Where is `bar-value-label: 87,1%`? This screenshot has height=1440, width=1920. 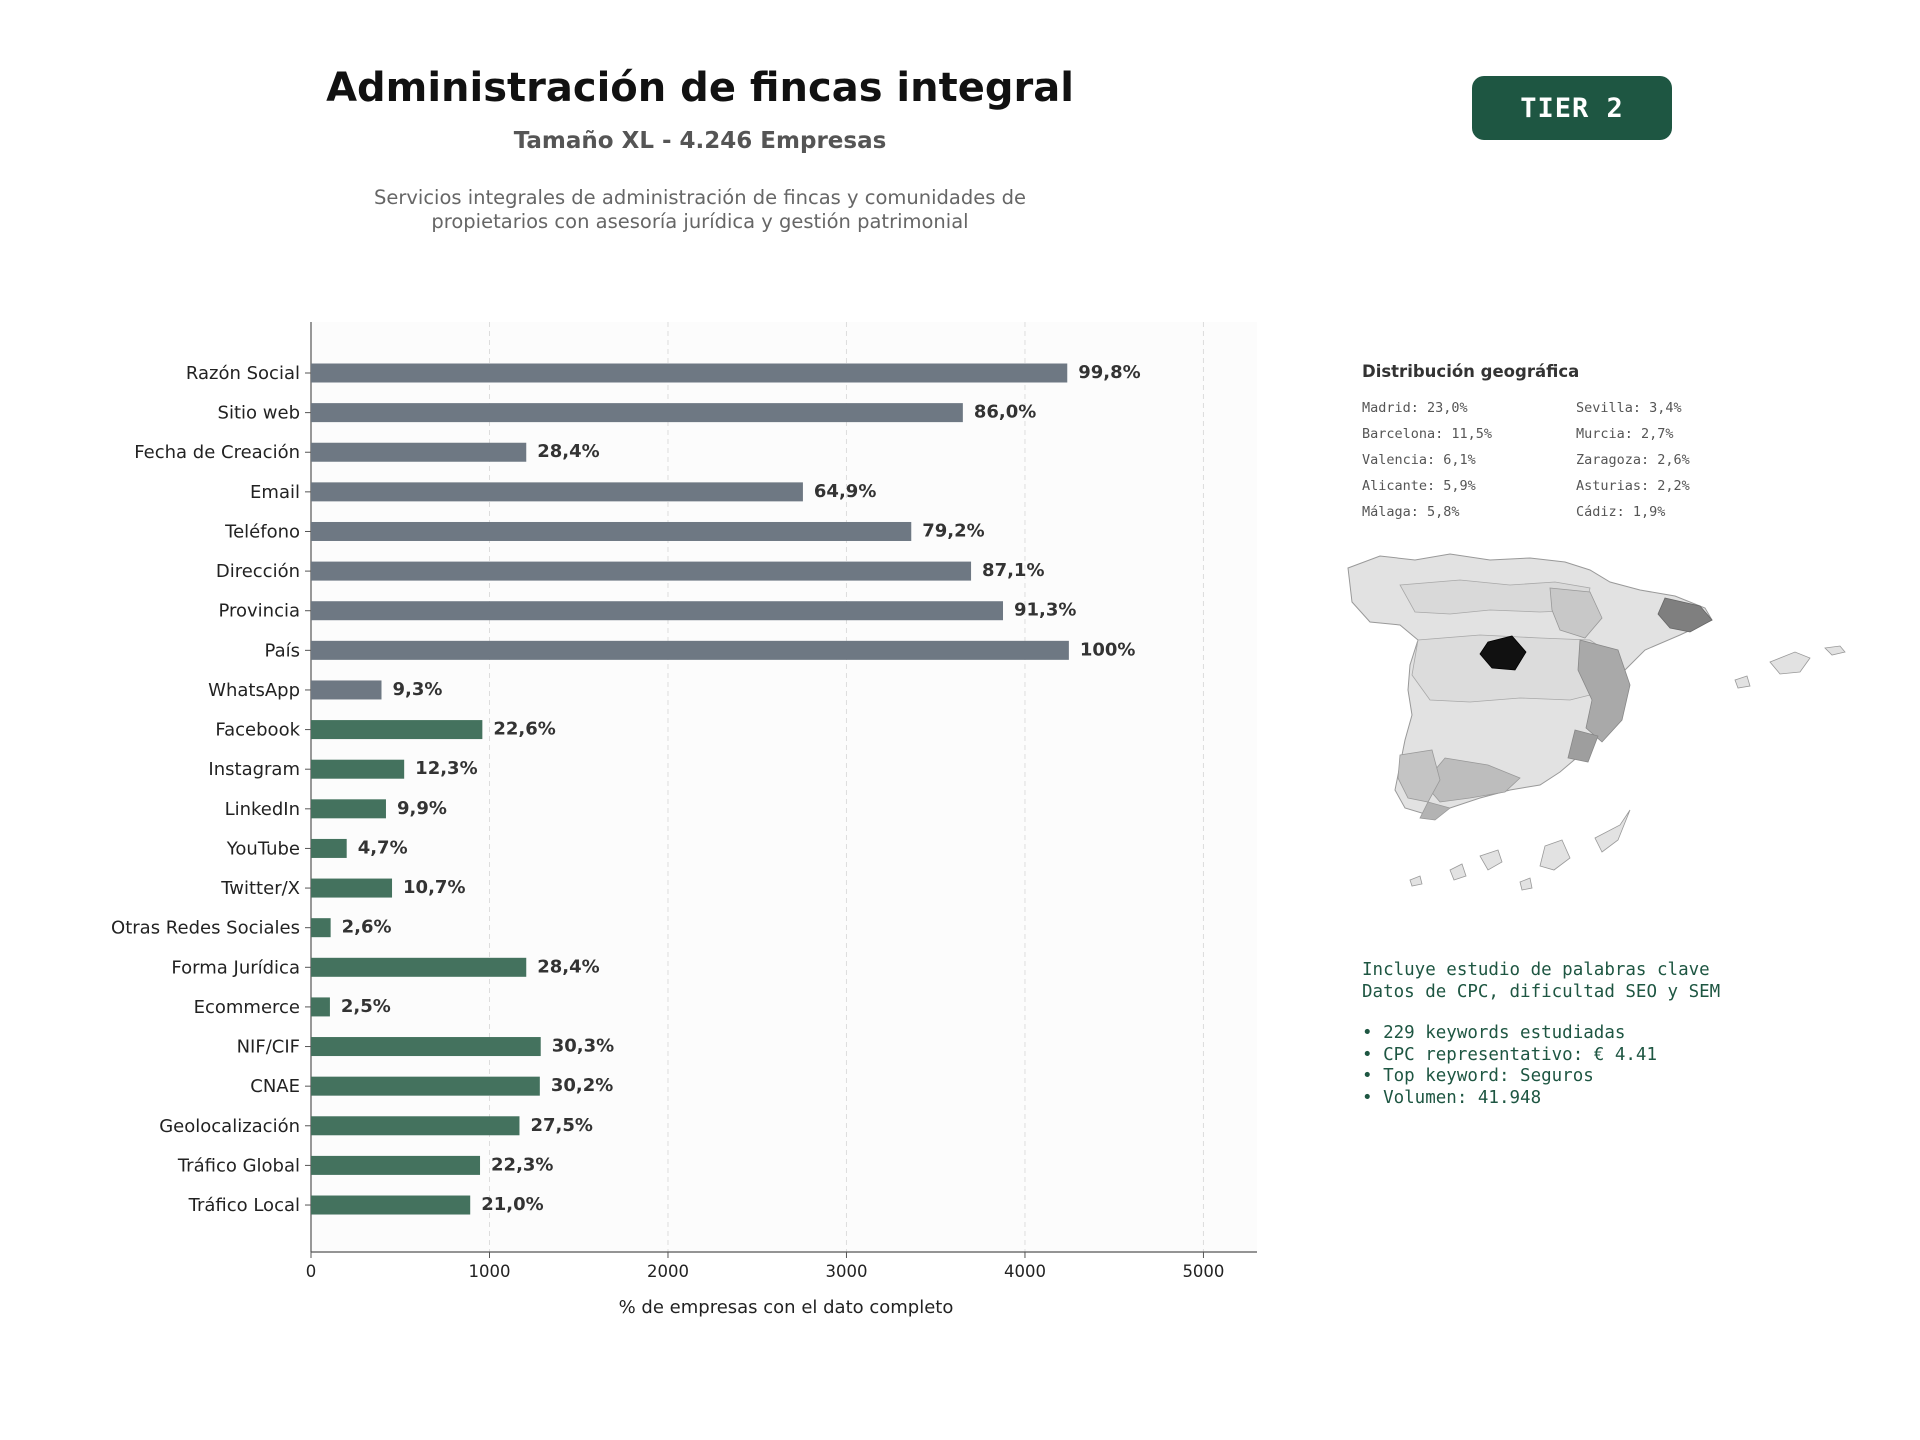
bar-value-label: 87,1% is located at coordinates (1013, 570).